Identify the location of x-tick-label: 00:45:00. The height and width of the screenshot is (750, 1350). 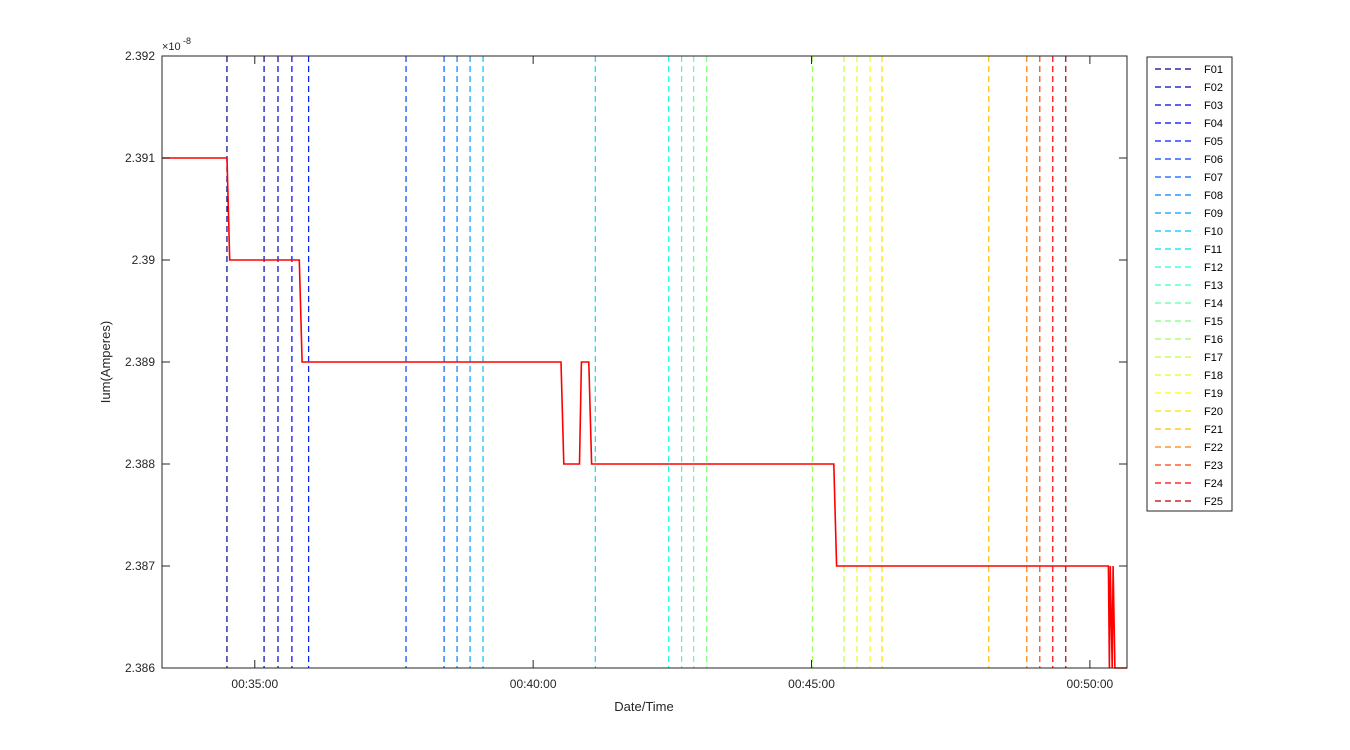
(811, 684).